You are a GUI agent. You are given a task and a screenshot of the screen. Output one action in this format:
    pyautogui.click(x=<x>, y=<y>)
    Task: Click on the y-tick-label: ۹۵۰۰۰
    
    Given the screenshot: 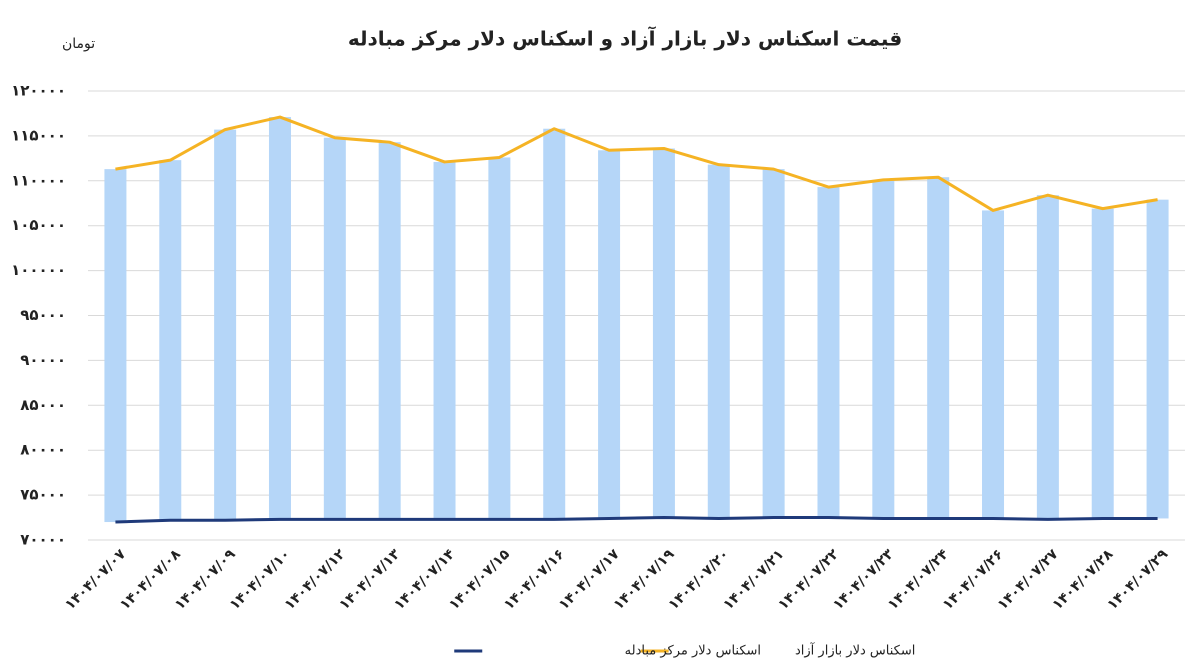 What is the action you would take?
    pyautogui.click(x=43, y=315)
    